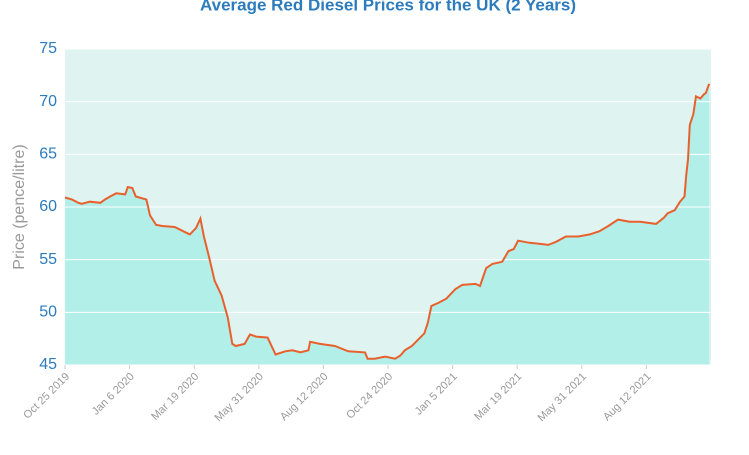 This screenshot has height=455, width=749. Describe the element at coordinates (48, 364) in the screenshot. I see `y-tick-label: 45` at that location.